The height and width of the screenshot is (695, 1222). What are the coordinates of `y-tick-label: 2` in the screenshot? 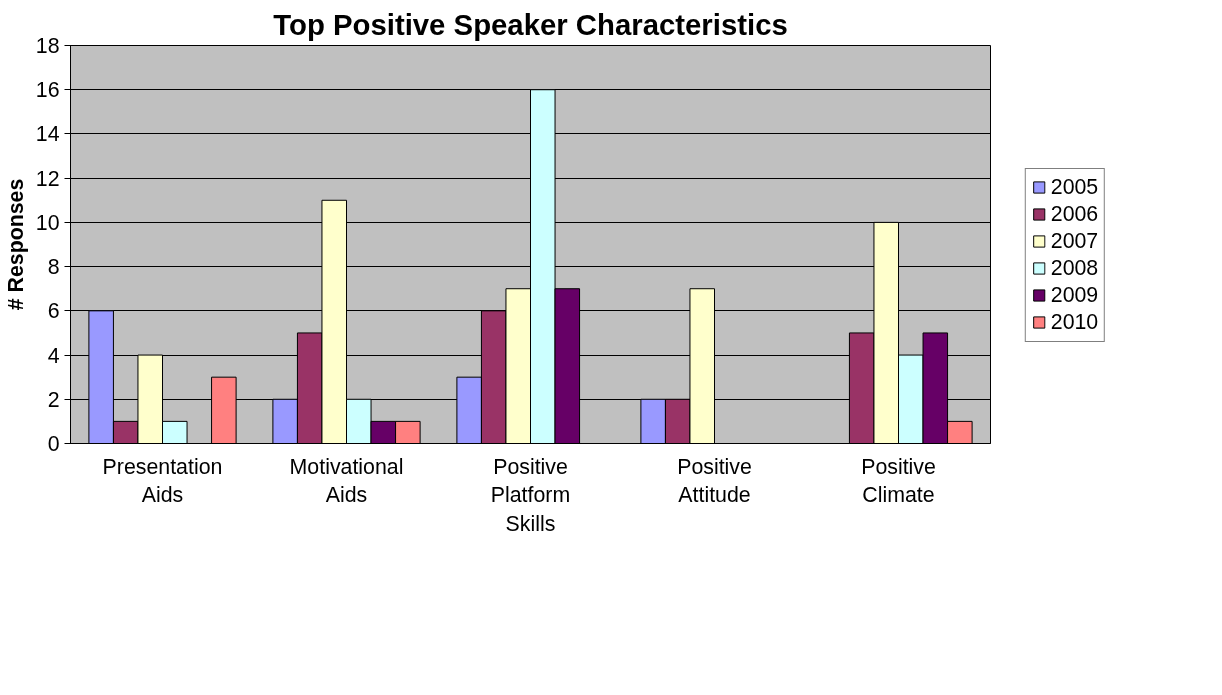 It's located at (53, 399).